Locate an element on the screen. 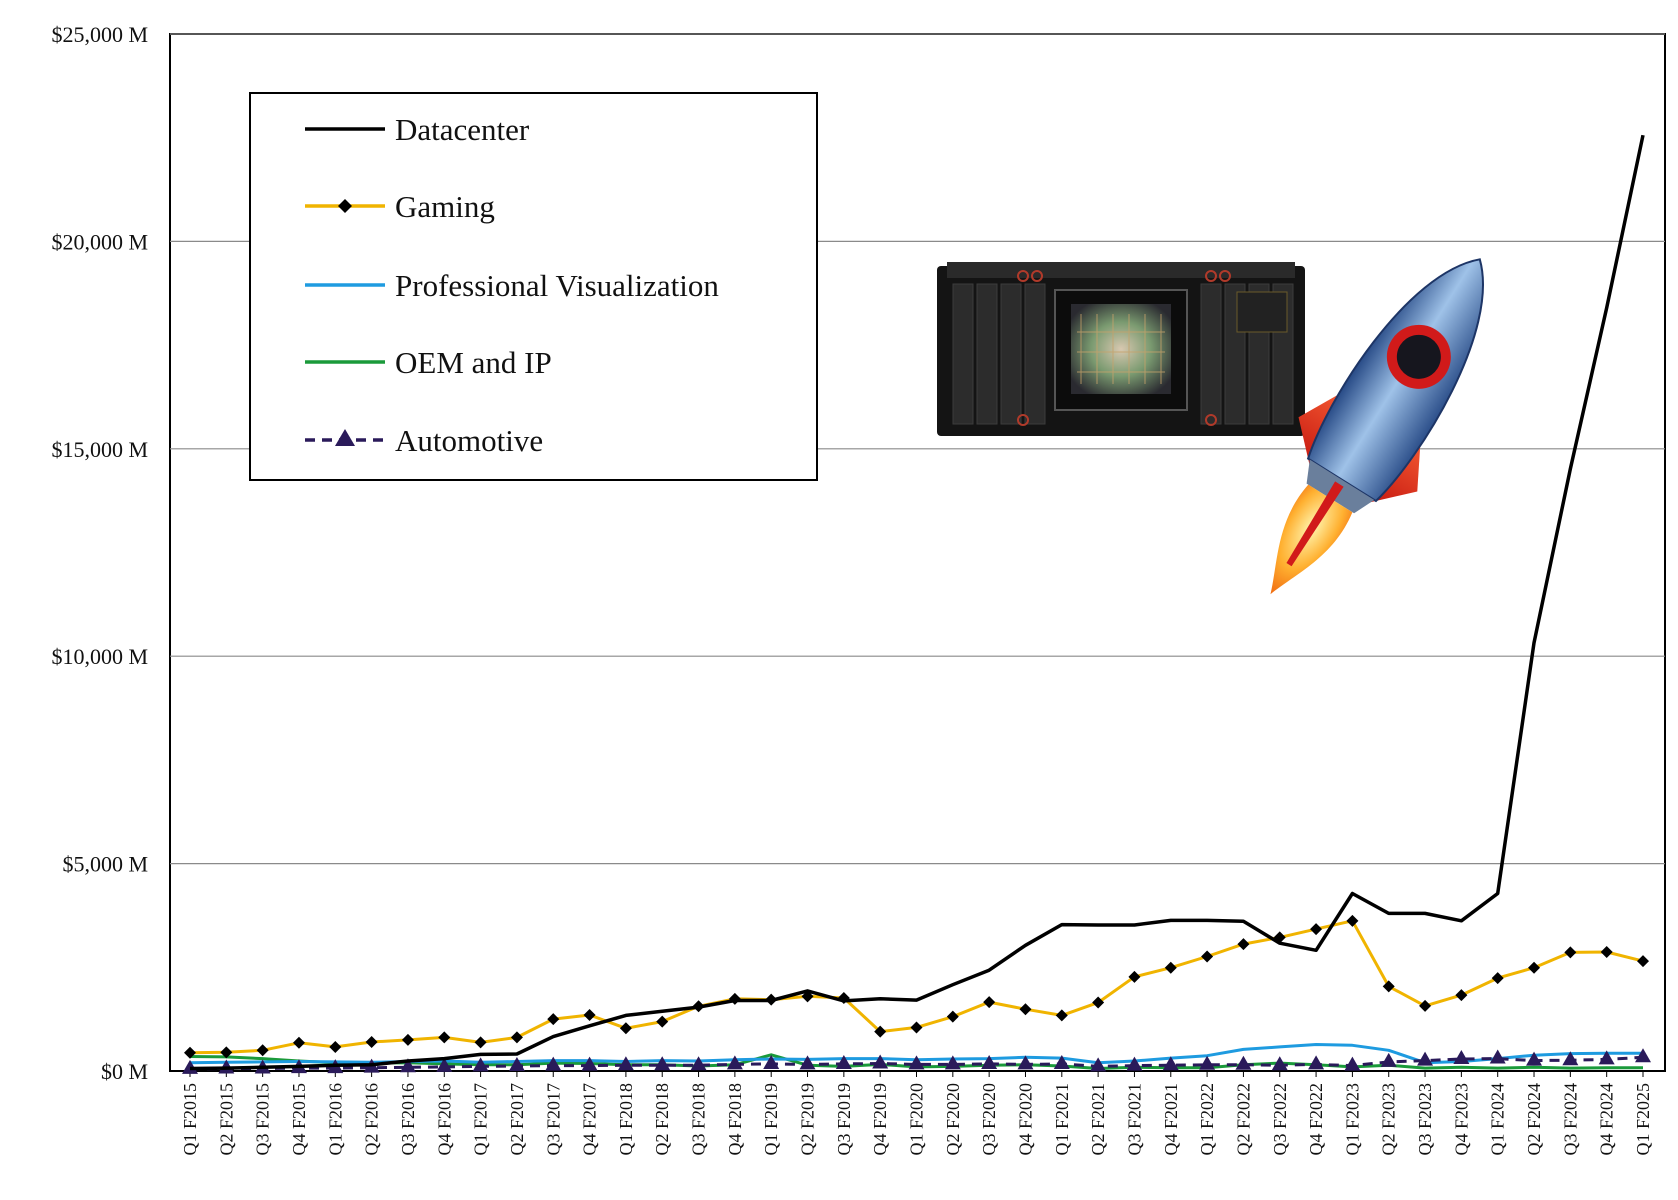 The height and width of the screenshot is (1200, 1678). y-tick-label: $5,000 M is located at coordinates (105, 864).